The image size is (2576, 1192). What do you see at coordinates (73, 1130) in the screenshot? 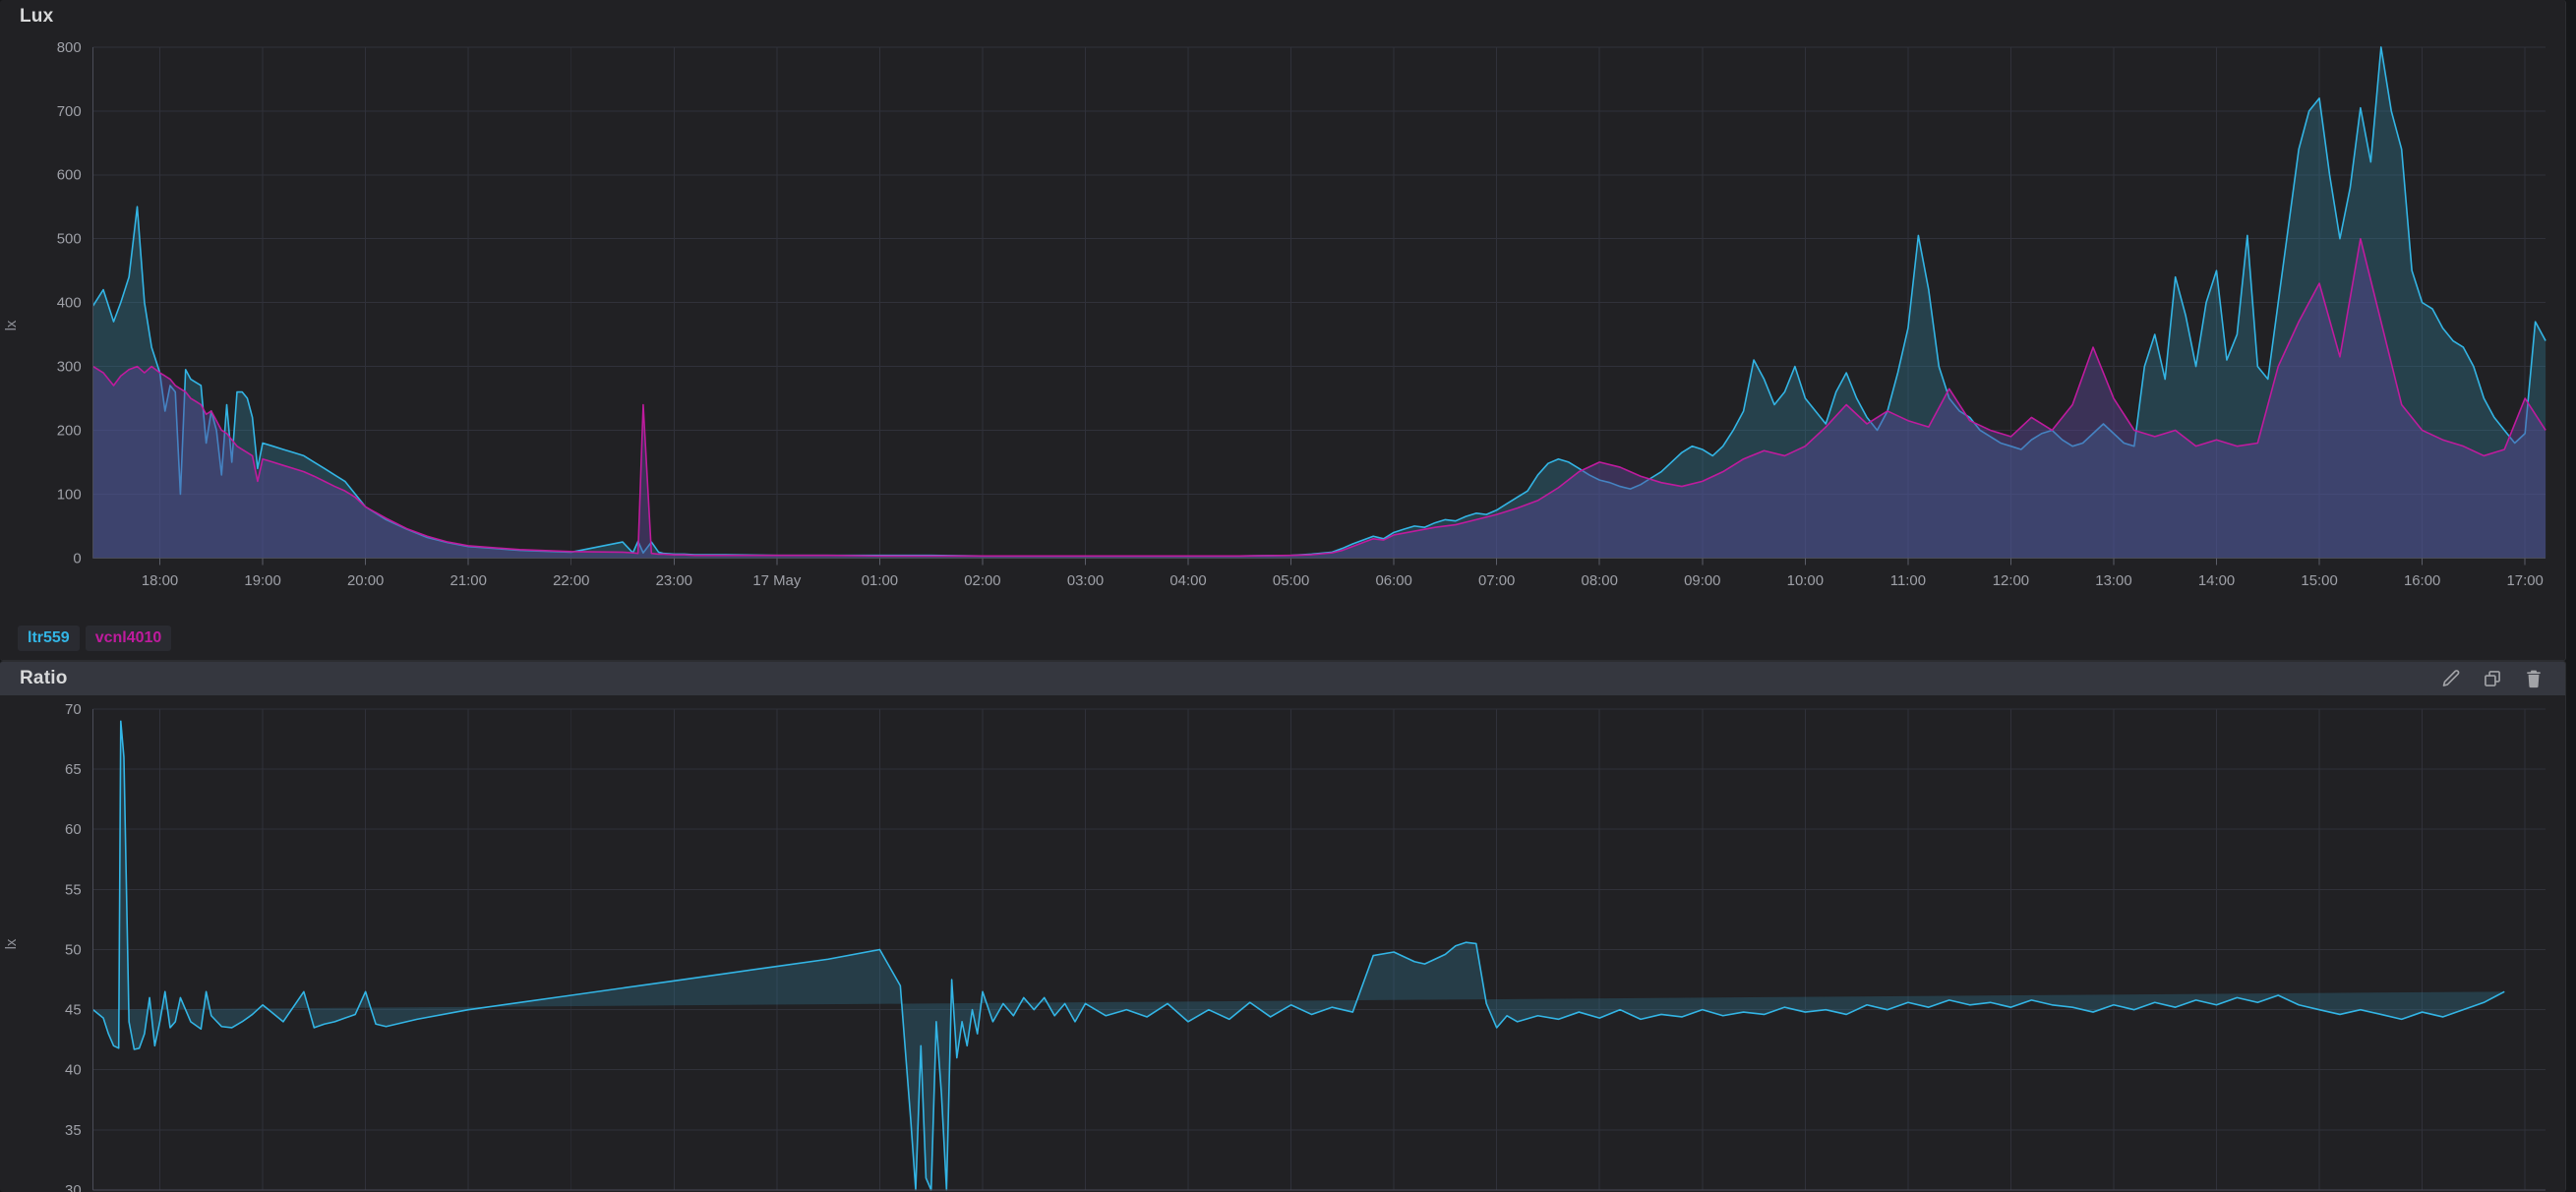
I see `svg-text: 35` at bounding box center [73, 1130].